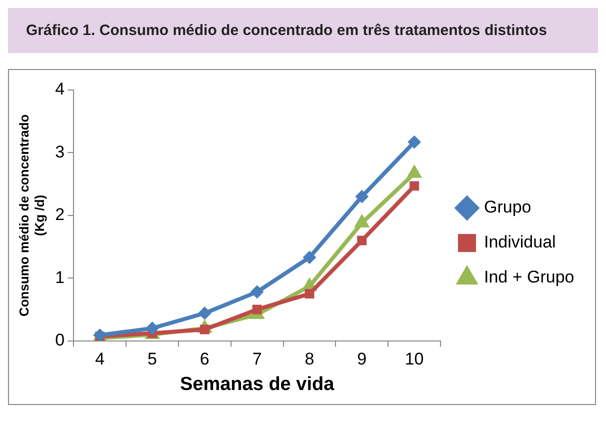 This screenshot has height=429, width=606. I want to click on x-tick-label: 9, so click(362, 359).